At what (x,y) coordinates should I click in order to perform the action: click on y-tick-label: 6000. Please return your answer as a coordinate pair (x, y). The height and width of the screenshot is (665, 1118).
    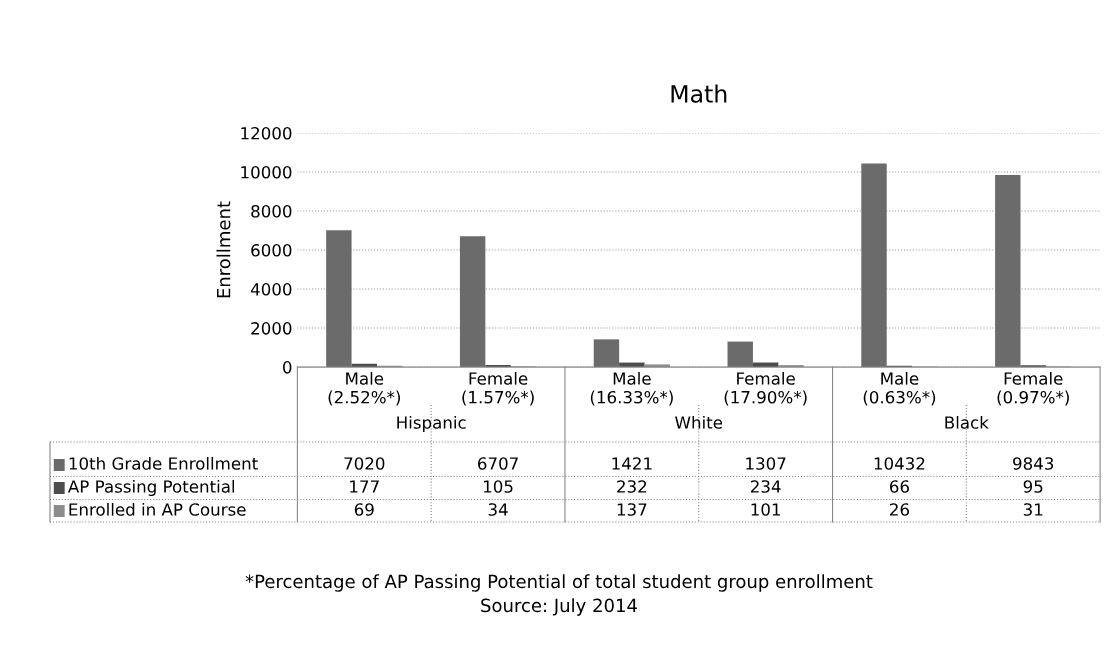
    Looking at the image, I should click on (271, 250).